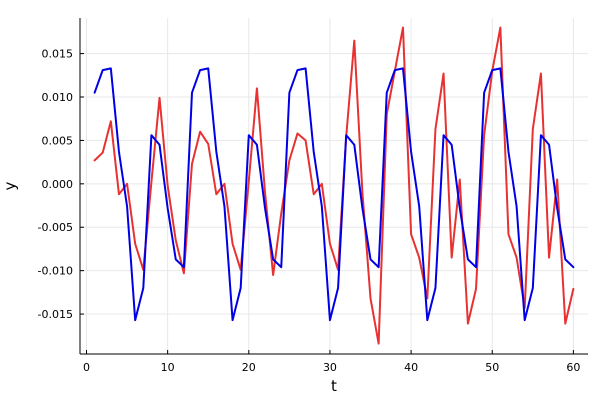 Image resolution: width=600 pixels, height=400 pixels. What do you see at coordinates (55, 227) in the screenshot?
I see `y-tick-label: -0.005` at bounding box center [55, 227].